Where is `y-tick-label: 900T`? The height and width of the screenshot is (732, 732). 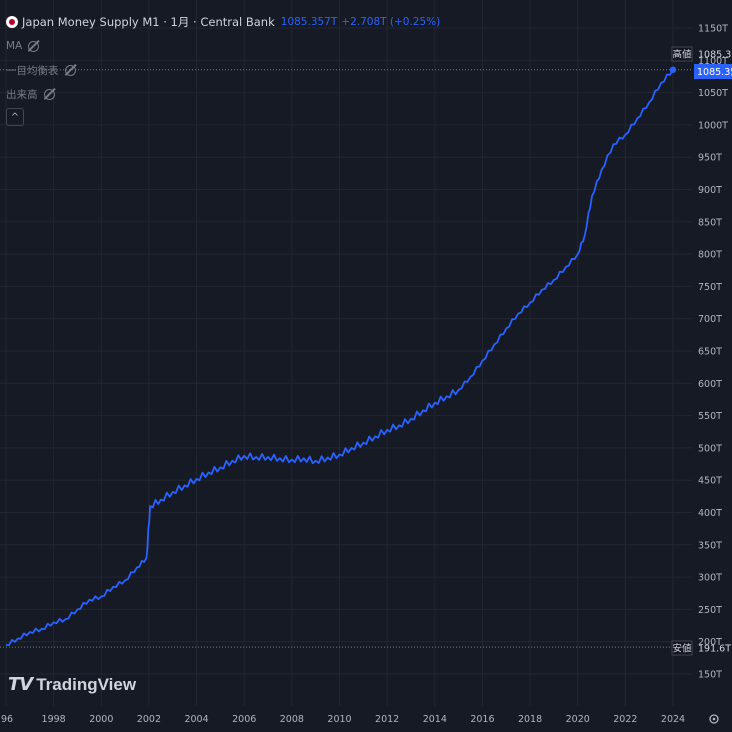
y-tick-label: 900T is located at coordinates (710, 190).